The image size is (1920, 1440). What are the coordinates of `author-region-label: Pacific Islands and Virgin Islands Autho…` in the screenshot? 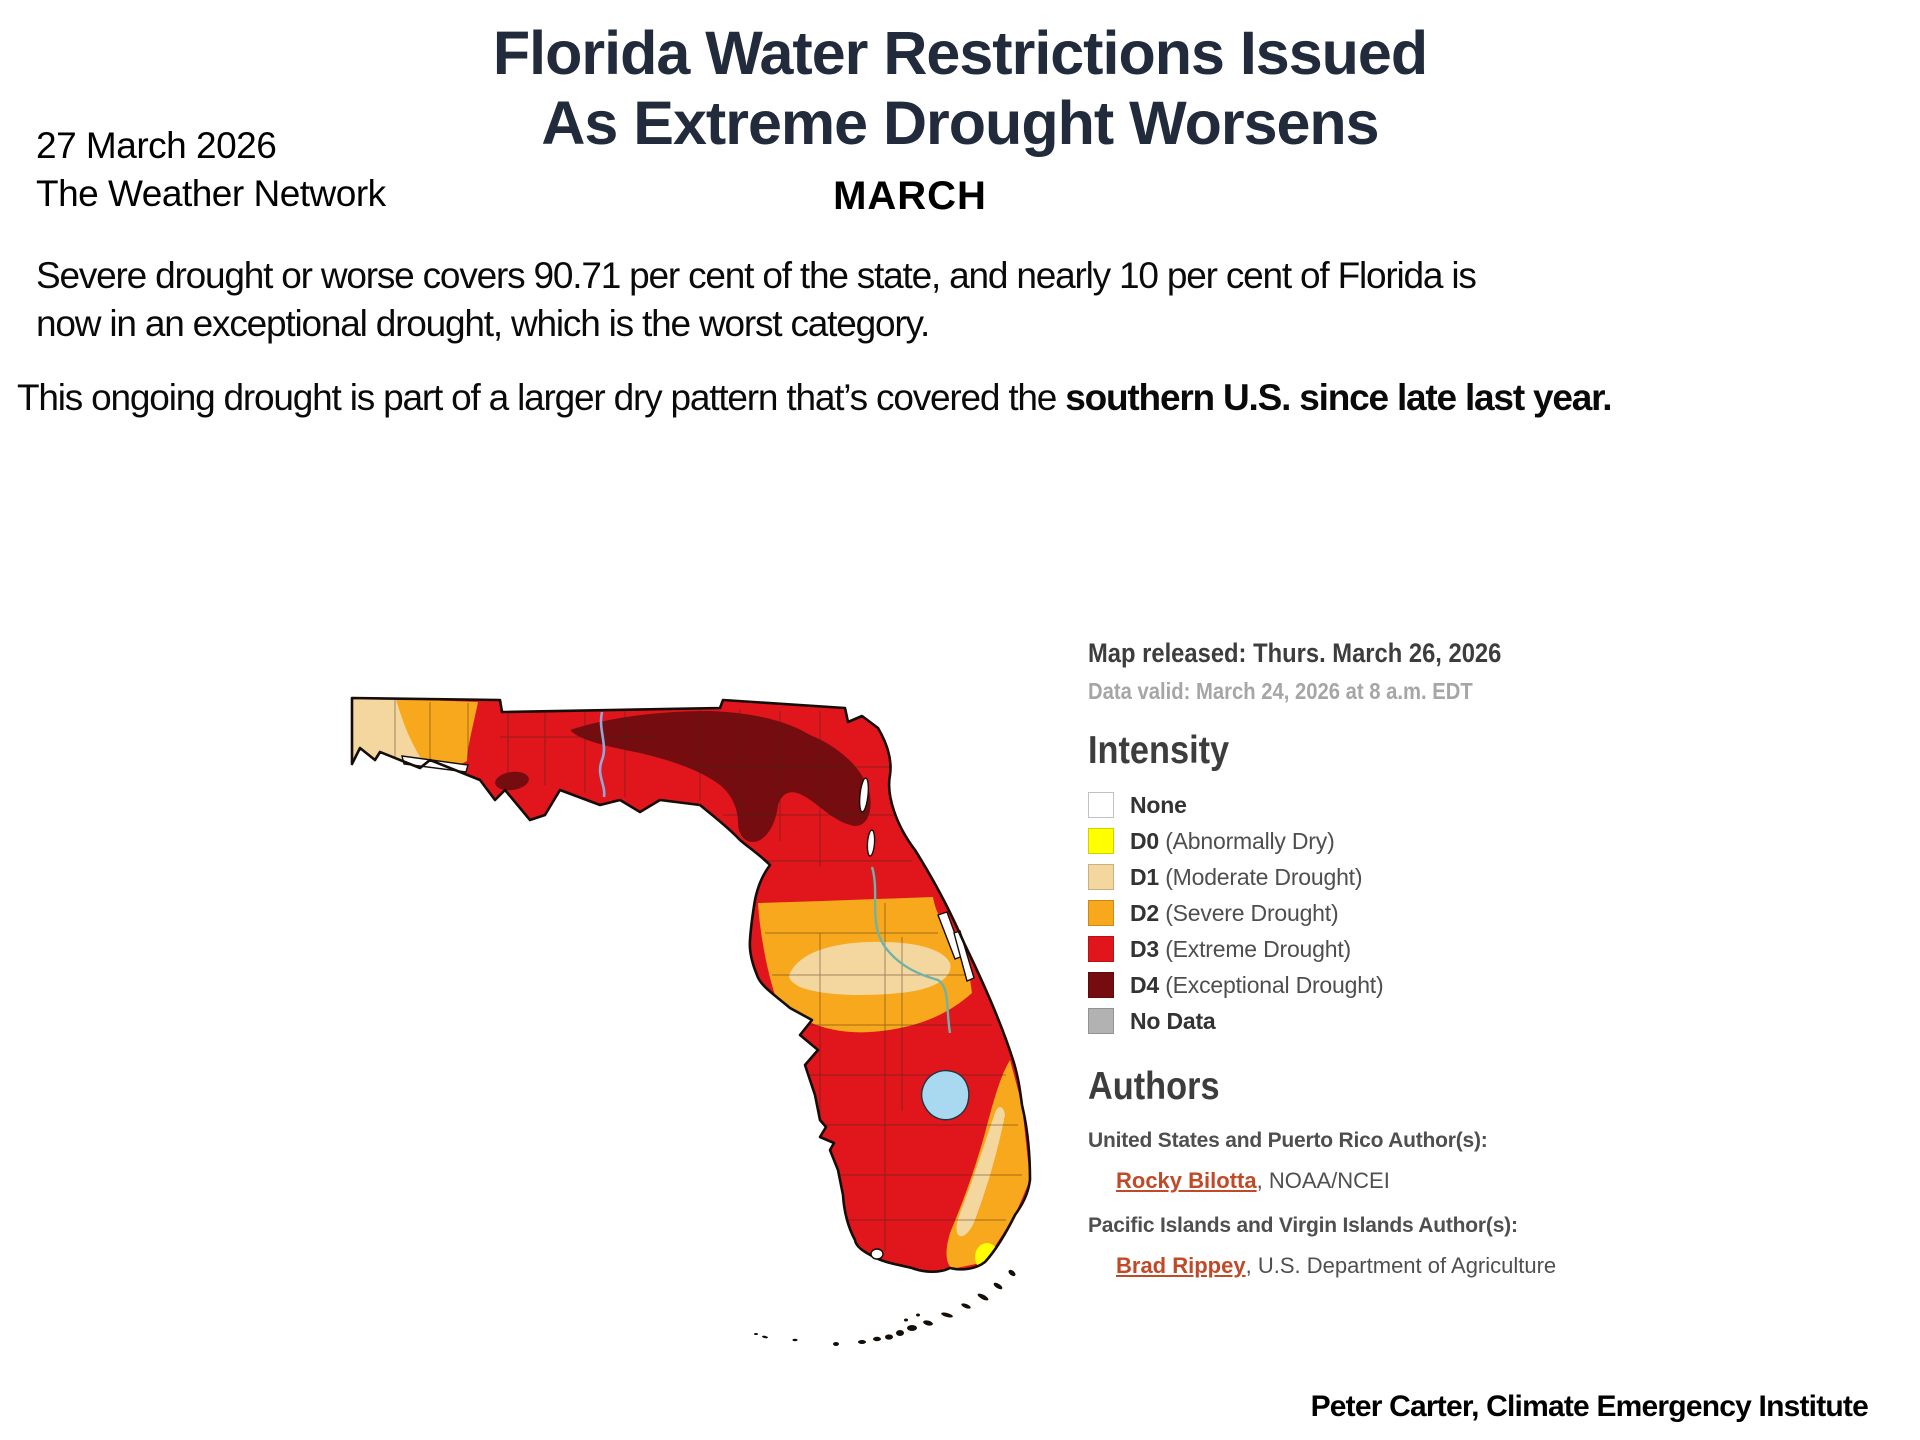 It's located at (1303, 1225).